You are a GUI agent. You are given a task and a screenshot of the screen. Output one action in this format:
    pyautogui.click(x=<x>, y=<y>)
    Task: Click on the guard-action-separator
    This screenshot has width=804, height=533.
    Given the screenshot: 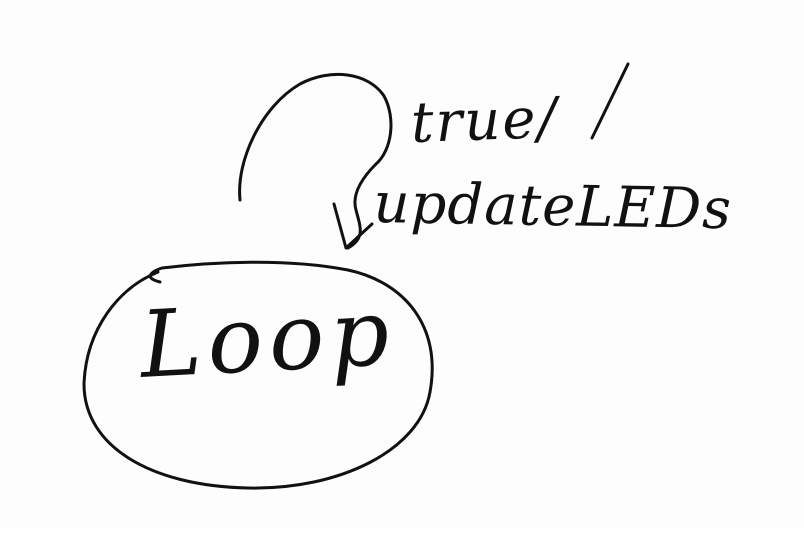 What is the action you would take?
    pyautogui.click(x=610, y=101)
    